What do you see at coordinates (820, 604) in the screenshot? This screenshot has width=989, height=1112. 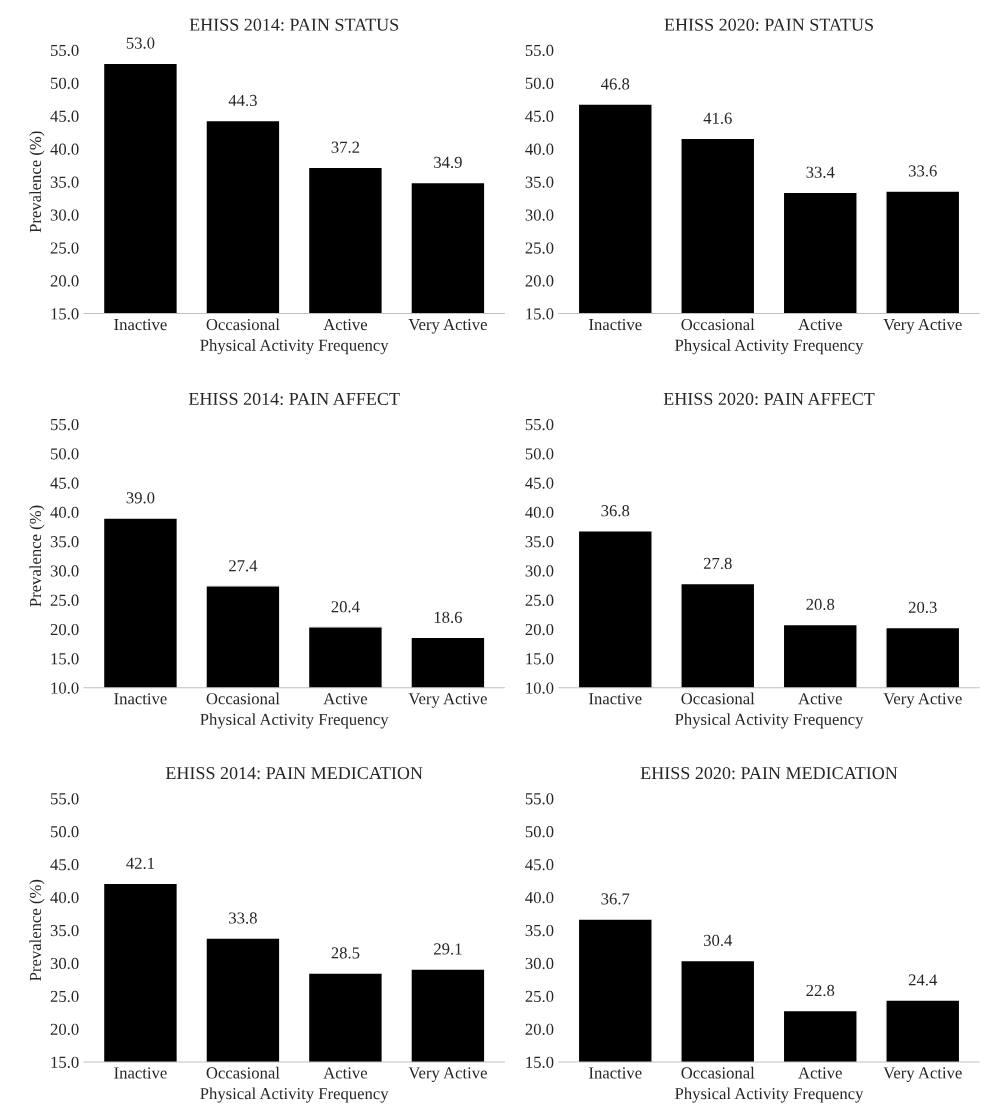 I see `data-label: 20.8` at bounding box center [820, 604].